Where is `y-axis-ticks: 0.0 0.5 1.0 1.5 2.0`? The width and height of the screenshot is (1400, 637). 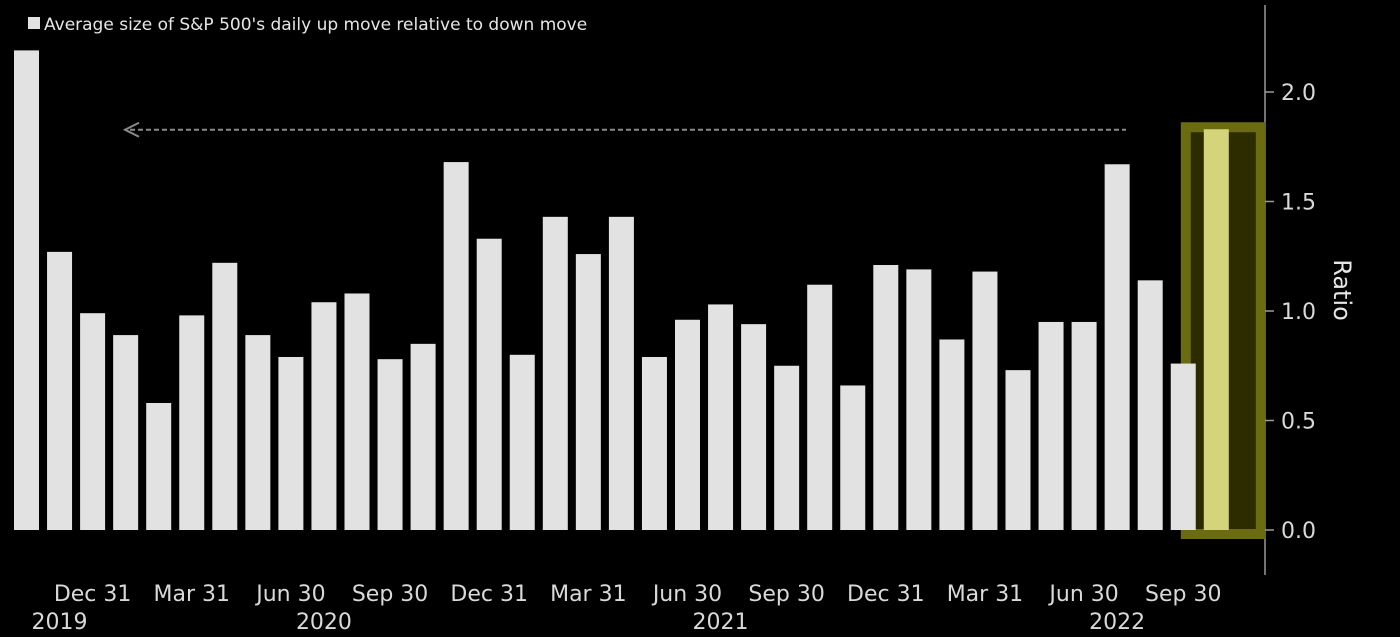
y-axis-ticks: 0.0 0.5 1.0 1.5 2.0 is located at coordinates (1290, 312).